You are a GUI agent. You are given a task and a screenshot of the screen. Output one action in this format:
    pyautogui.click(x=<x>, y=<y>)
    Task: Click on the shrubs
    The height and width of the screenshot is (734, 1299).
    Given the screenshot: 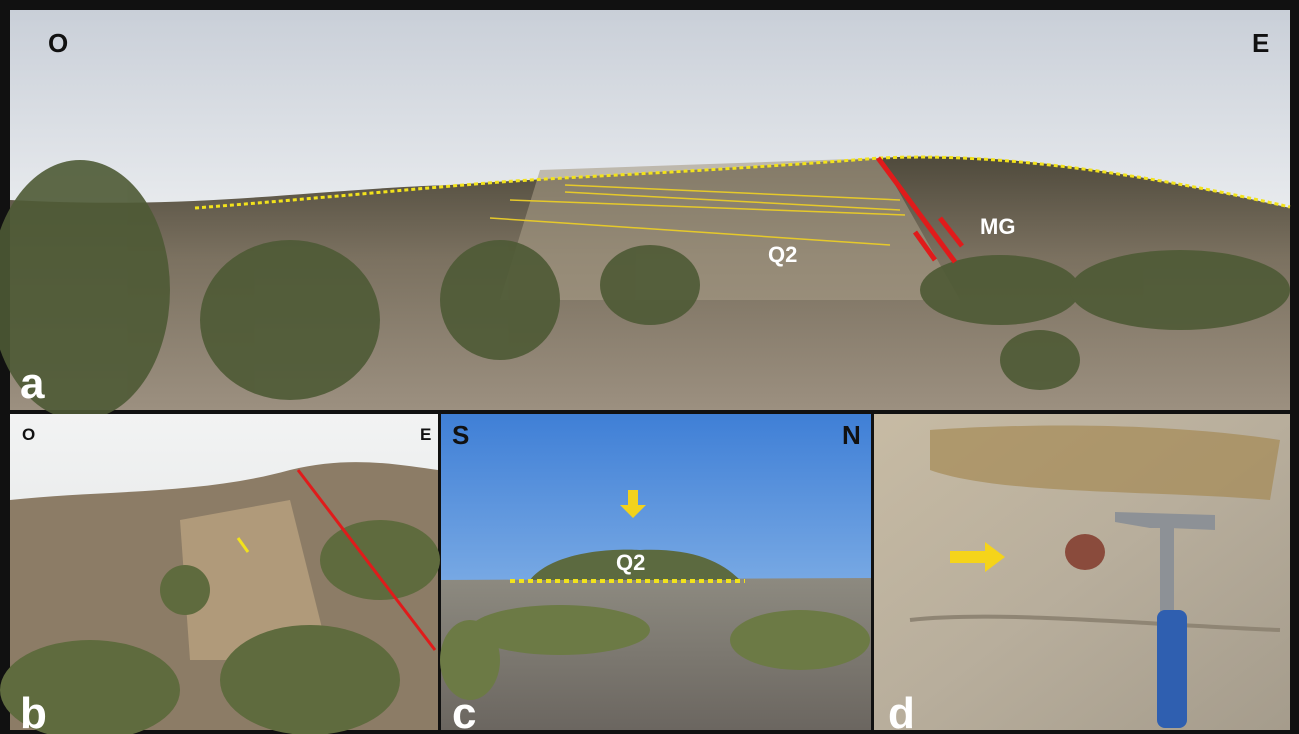 What is the action you would take?
    pyautogui.click(x=655, y=652)
    